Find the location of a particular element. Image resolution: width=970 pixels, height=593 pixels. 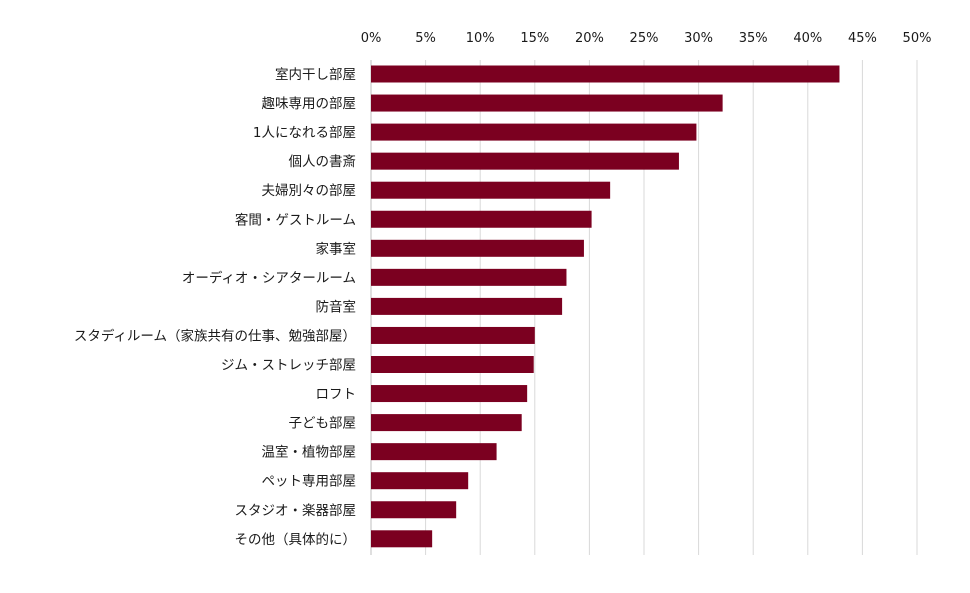

category-label: 室内干し部屋 is located at coordinates (315, 74).